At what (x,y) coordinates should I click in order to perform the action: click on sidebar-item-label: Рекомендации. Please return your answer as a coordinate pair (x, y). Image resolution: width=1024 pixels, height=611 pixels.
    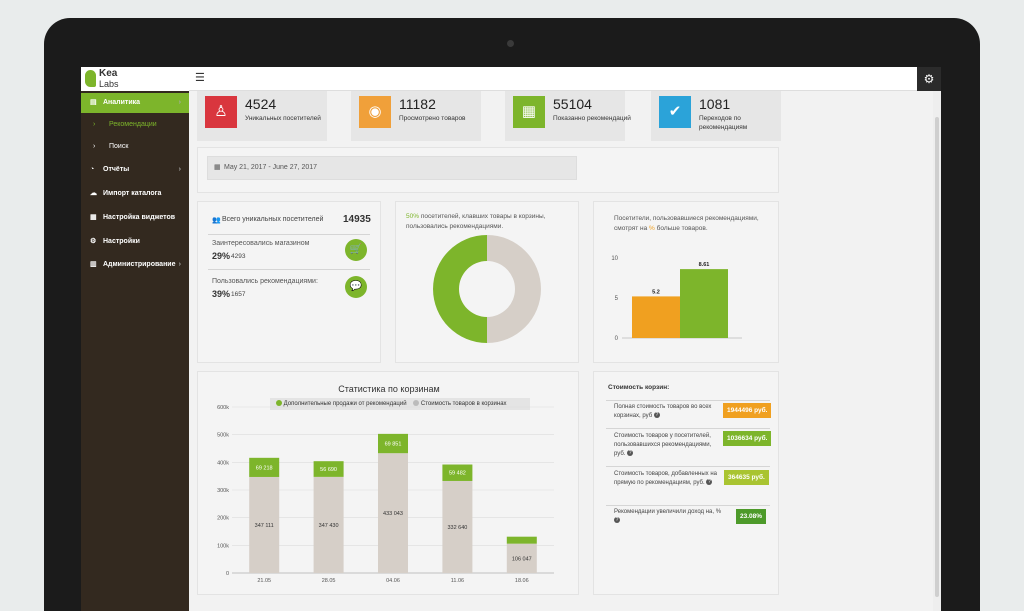
    Looking at the image, I should click on (133, 124).